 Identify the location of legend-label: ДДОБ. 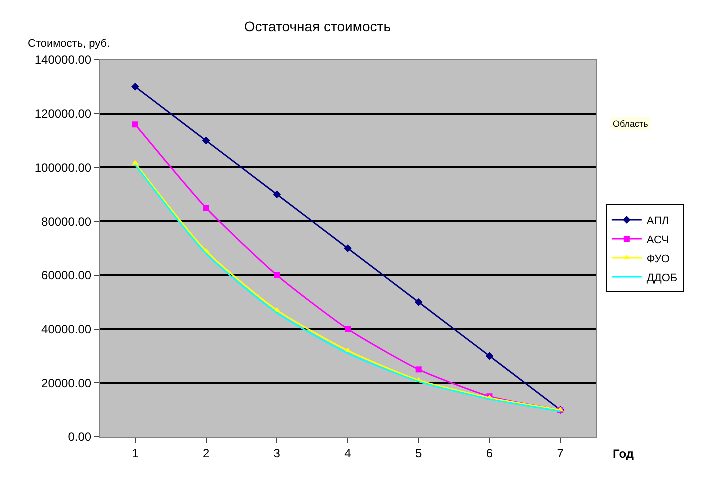
(662, 278).